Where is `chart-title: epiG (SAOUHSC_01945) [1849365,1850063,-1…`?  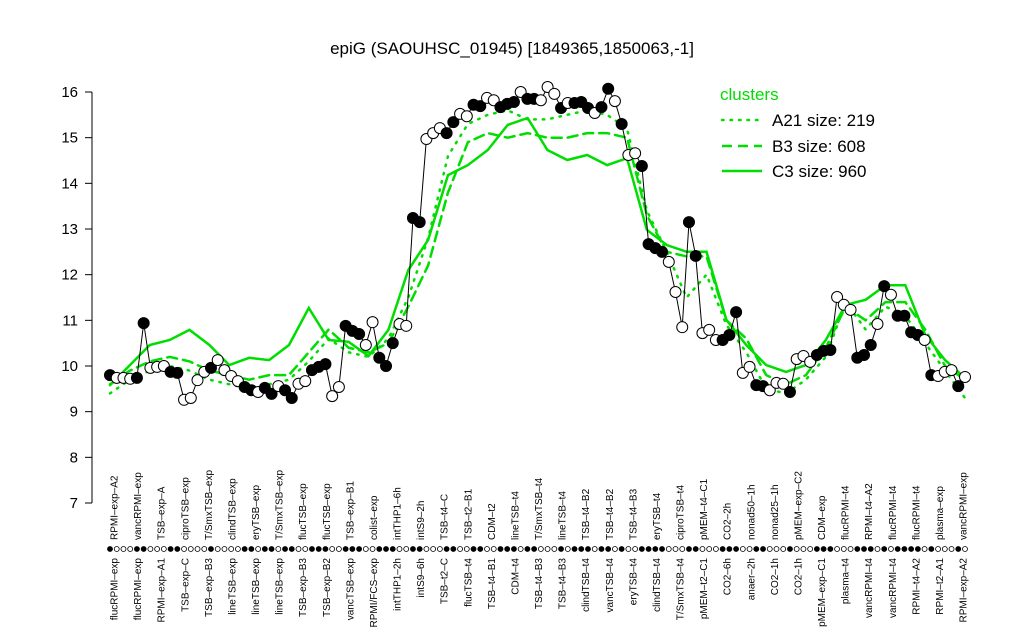 chart-title: epiG (SAOUHSC_01945) [1849365,1850063,-1… is located at coordinates (512, 48).